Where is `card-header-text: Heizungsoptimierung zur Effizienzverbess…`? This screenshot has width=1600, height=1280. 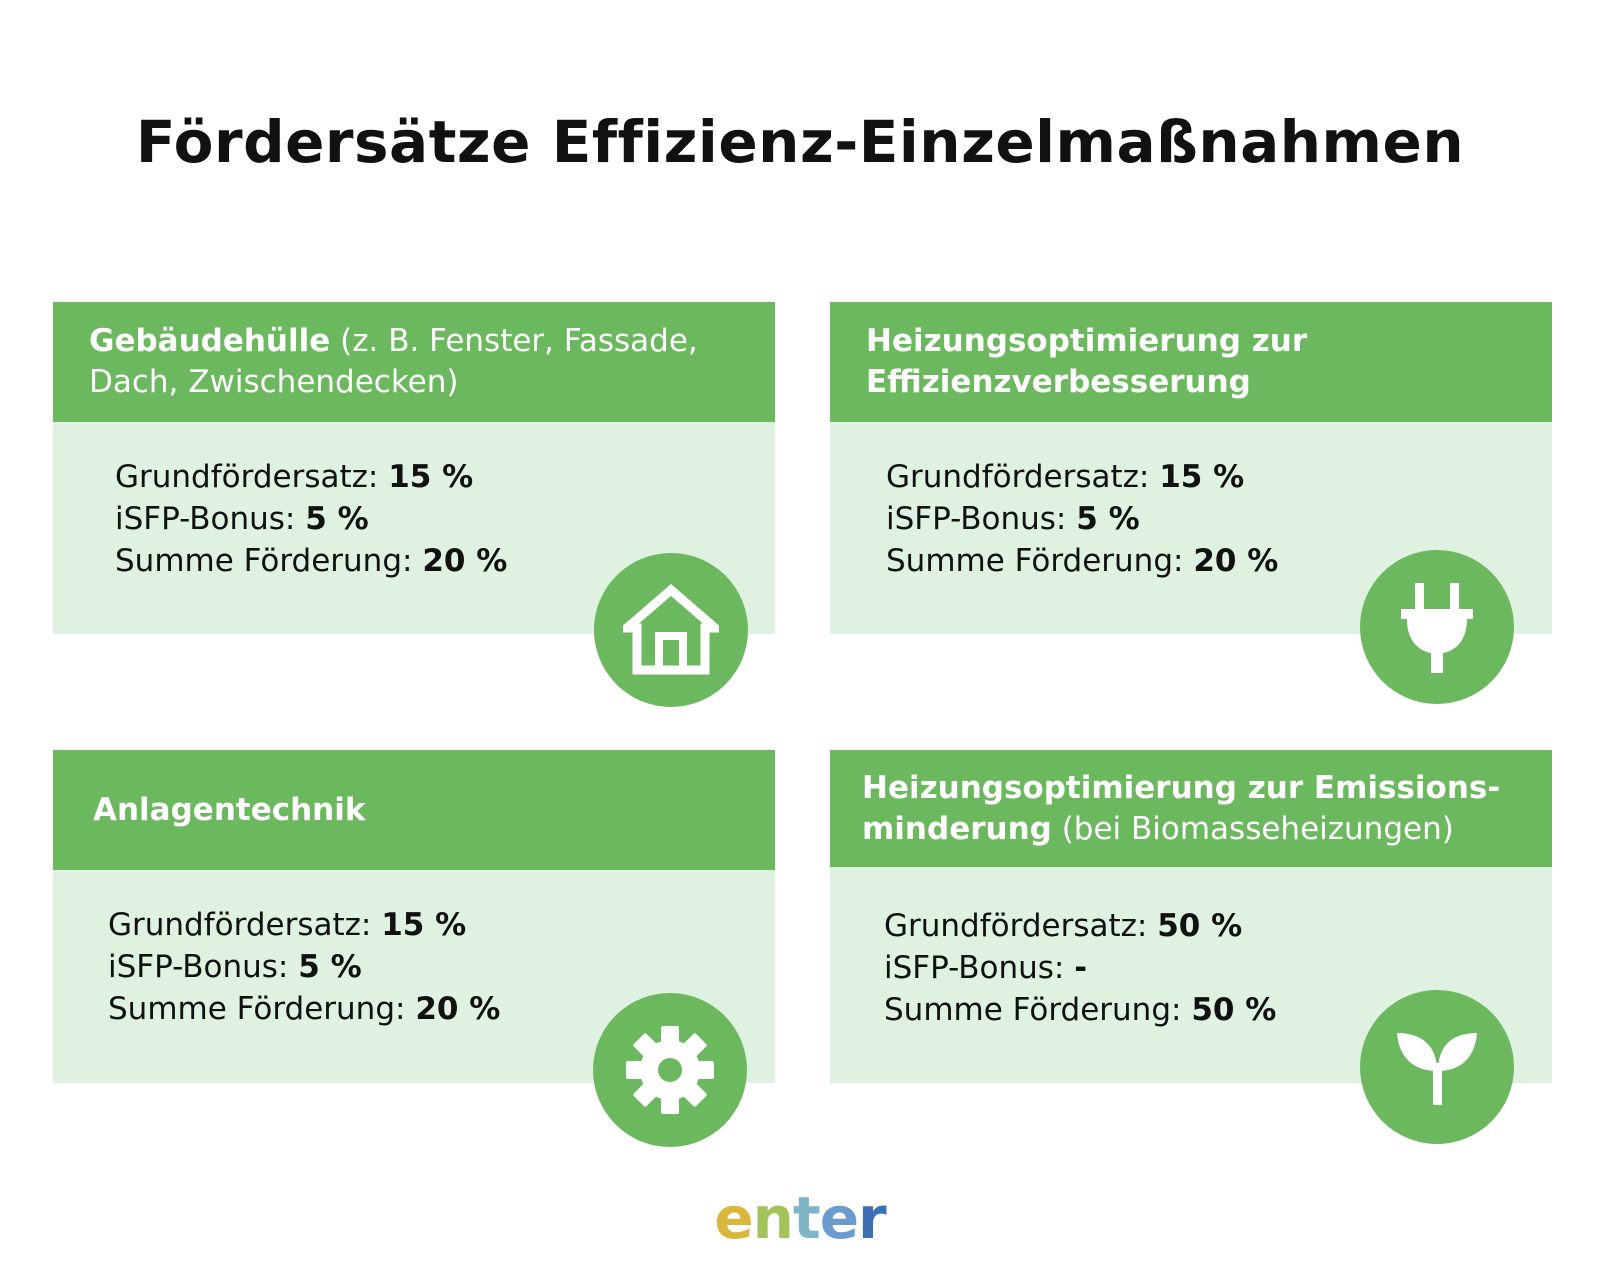
card-header-text: Heizungsoptimierung zur Effizienzverbess… is located at coordinates (1194, 362).